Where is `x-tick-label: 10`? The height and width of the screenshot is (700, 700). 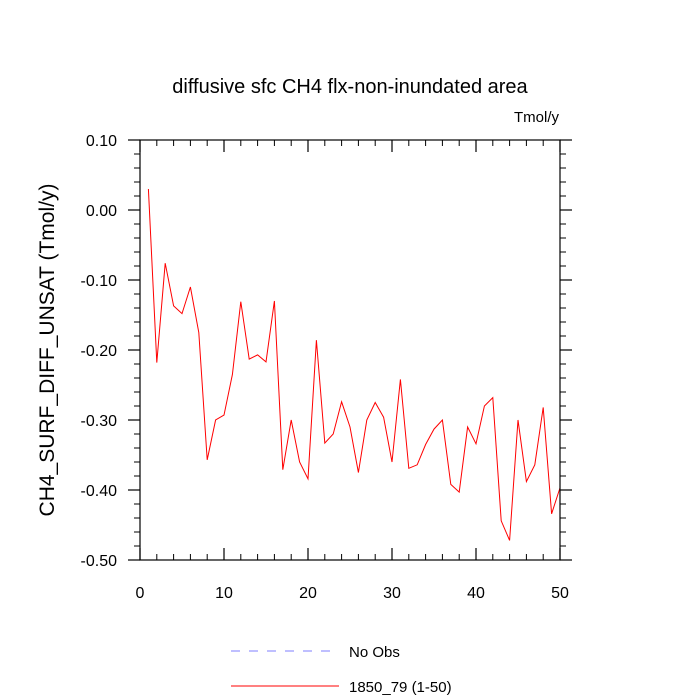
x-tick-label: 10 is located at coordinates (224, 593).